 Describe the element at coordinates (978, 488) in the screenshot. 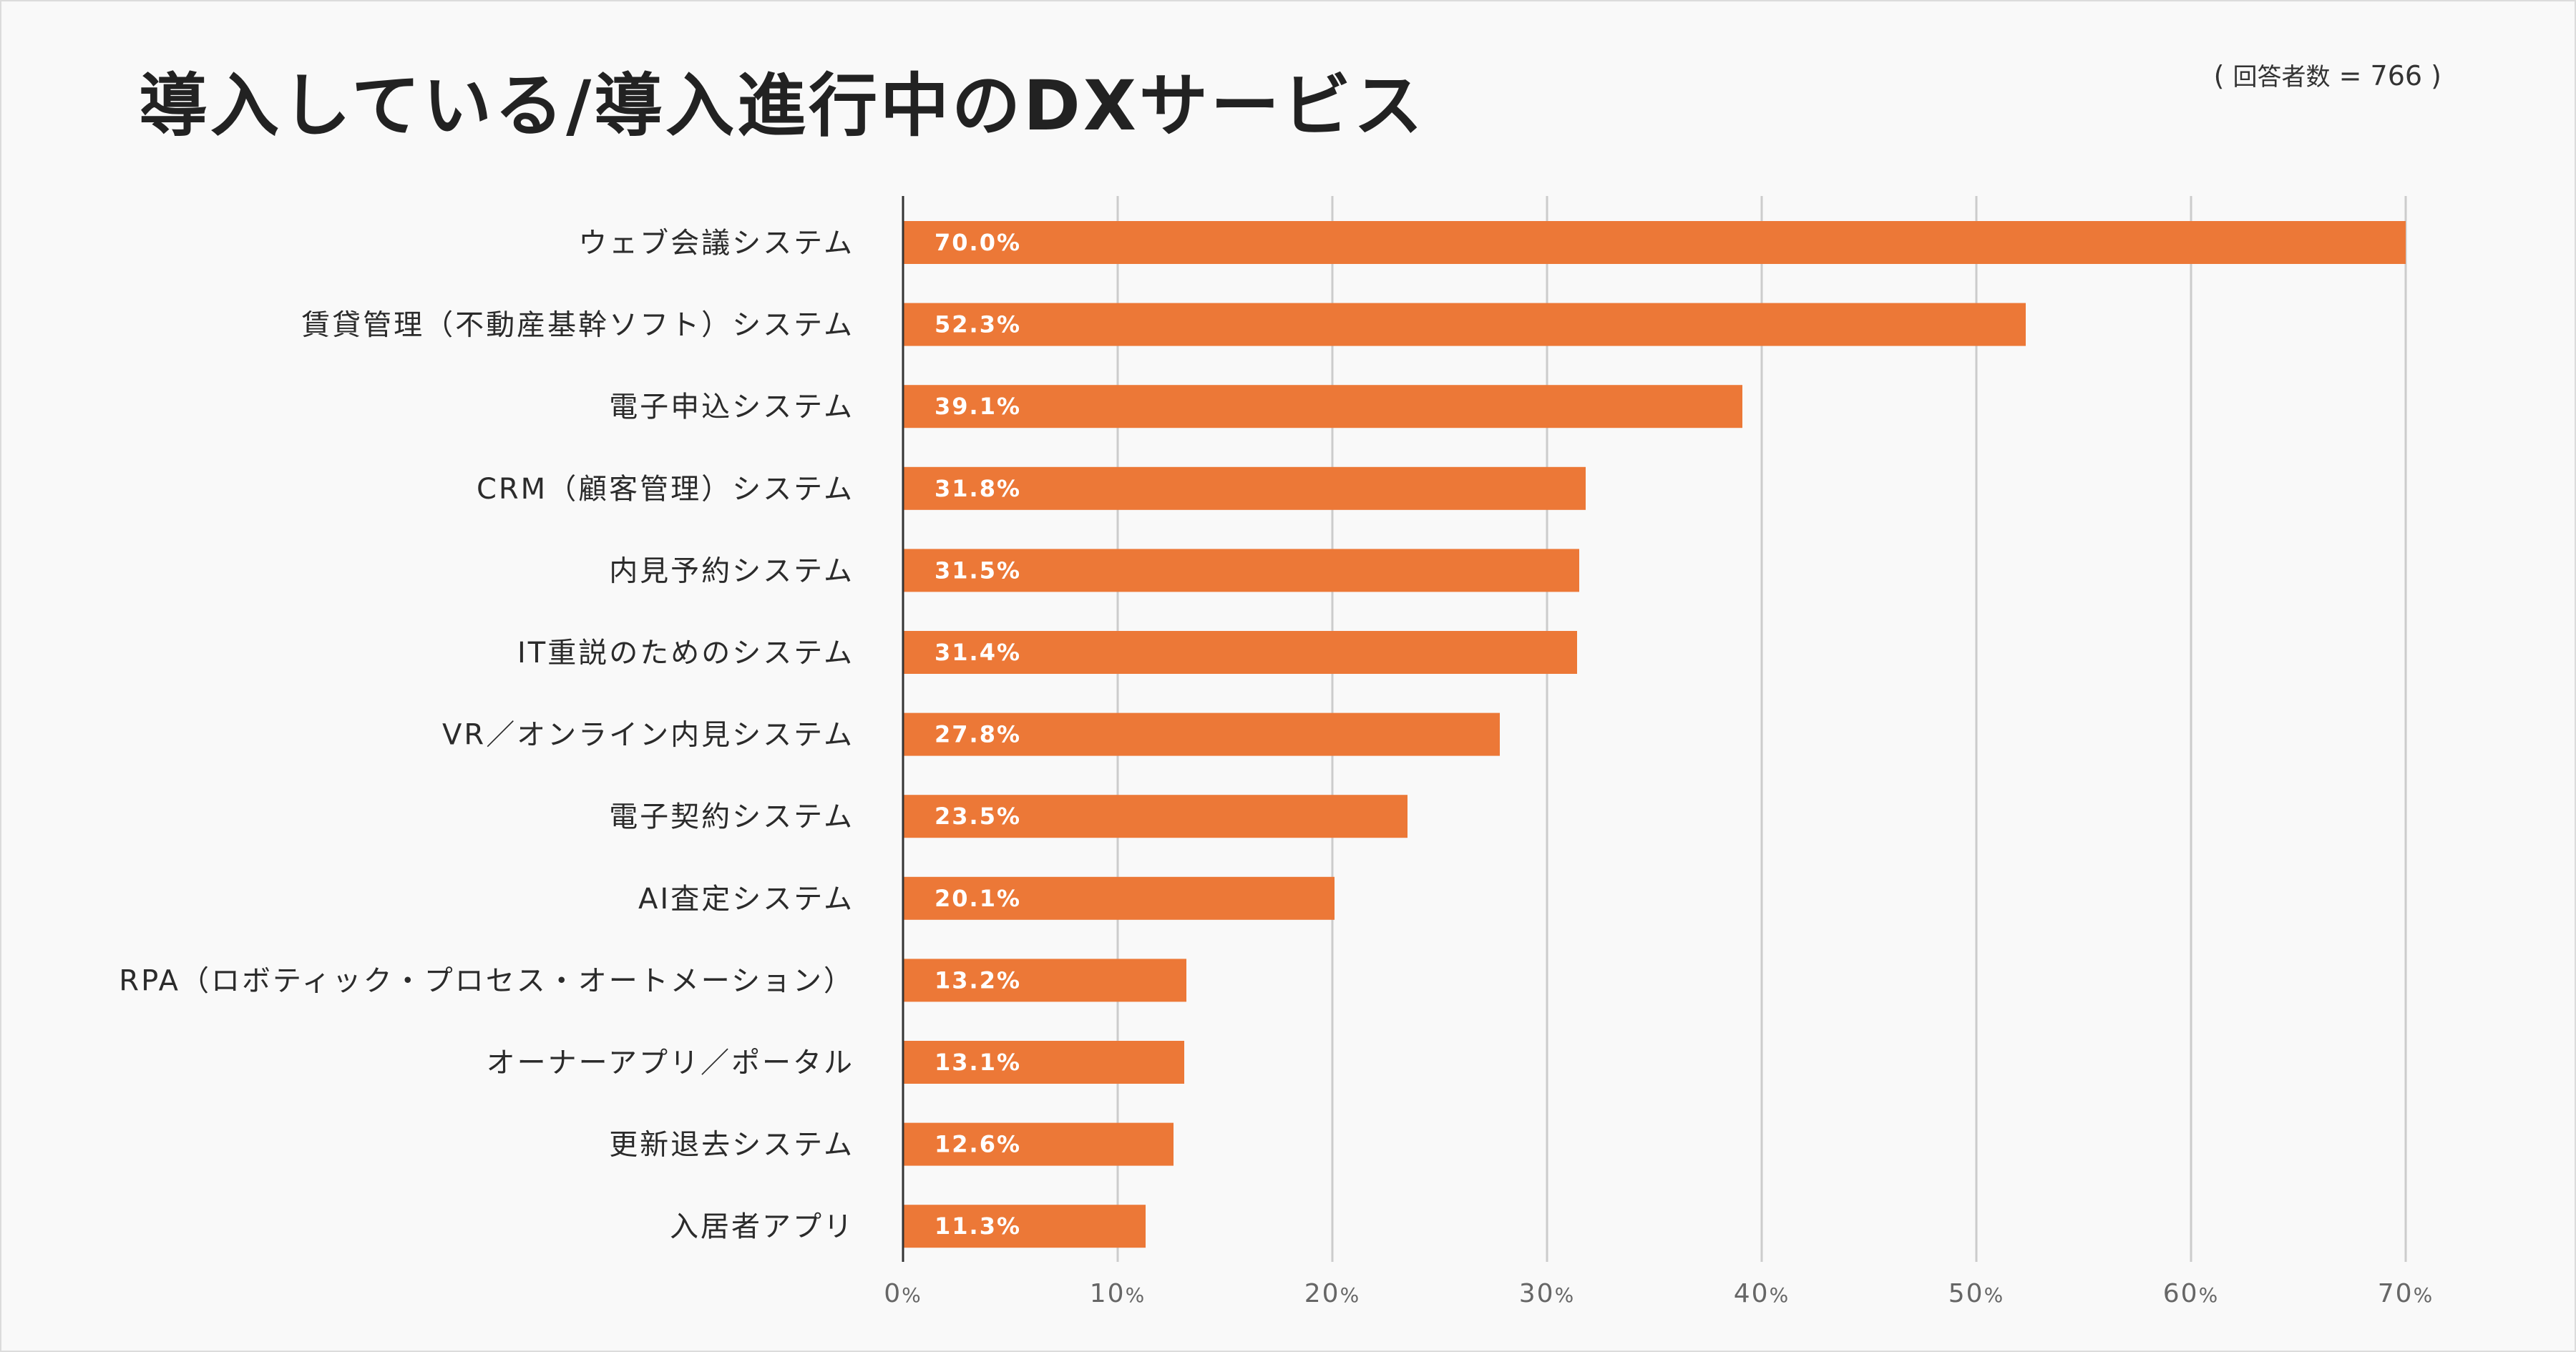

I see `bar-value-label: 31.8%` at that location.